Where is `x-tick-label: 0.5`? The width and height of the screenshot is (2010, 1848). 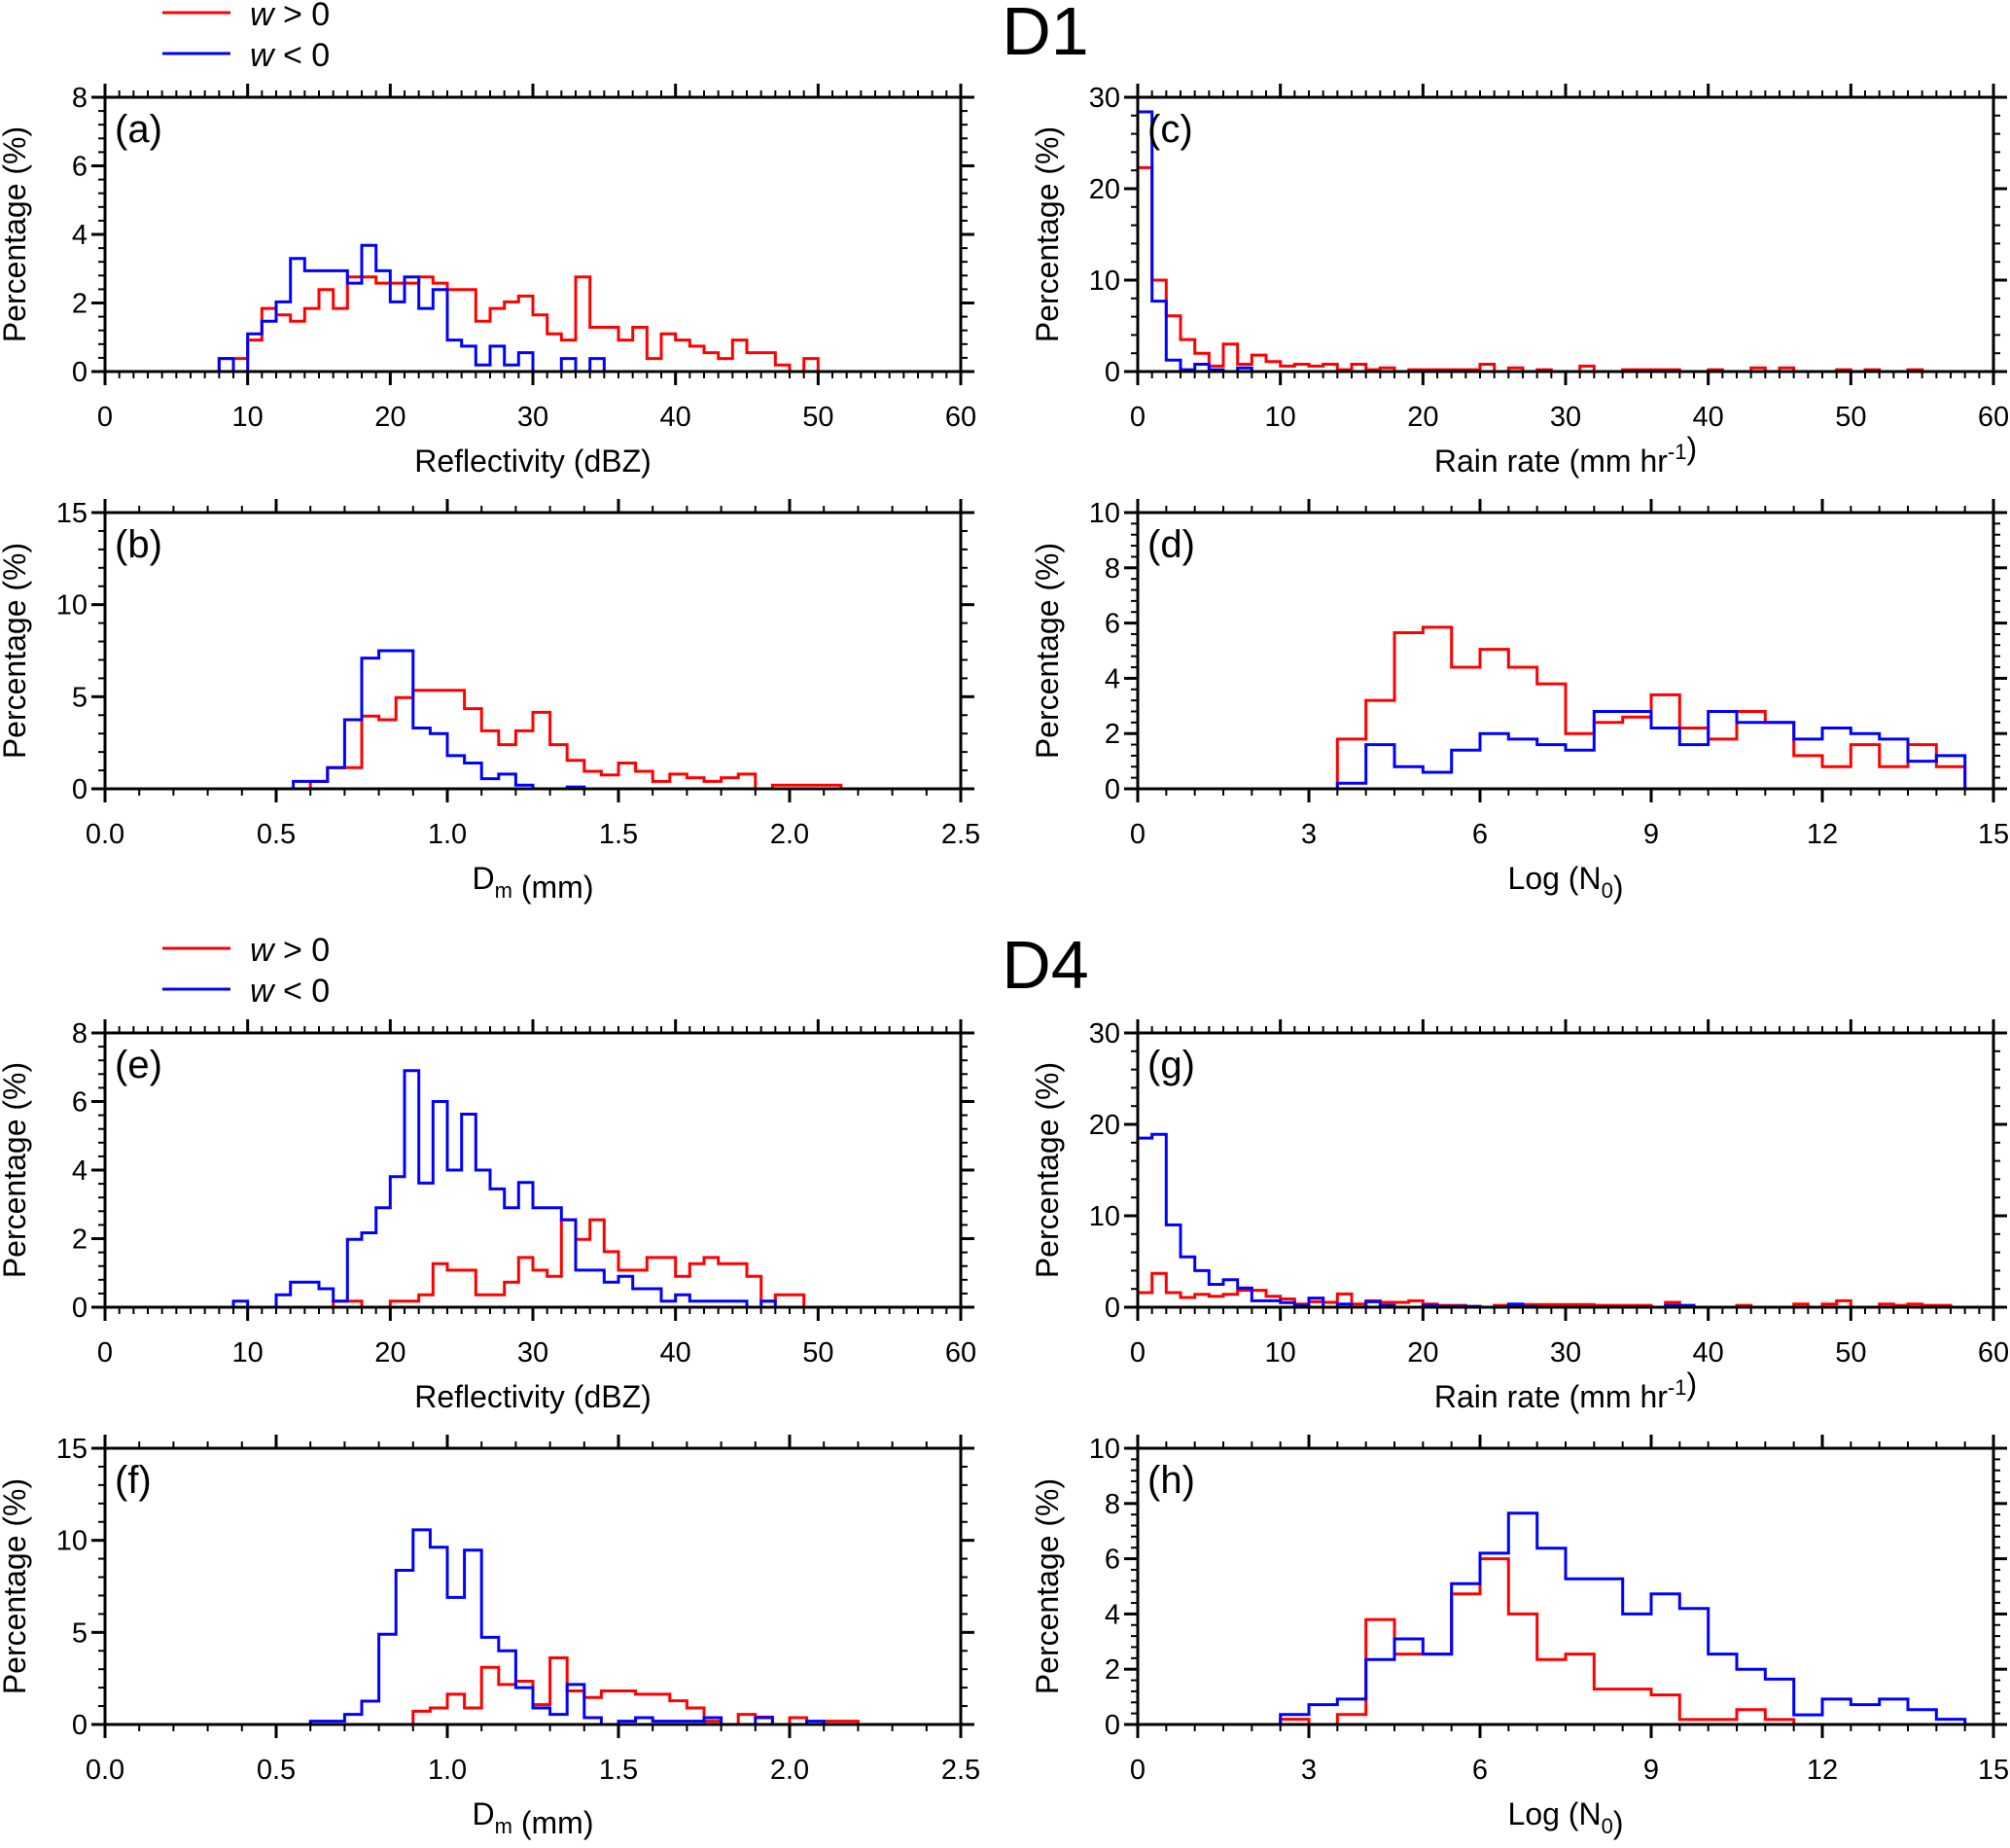
x-tick-label: 0.5 is located at coordinates (276, 1770).